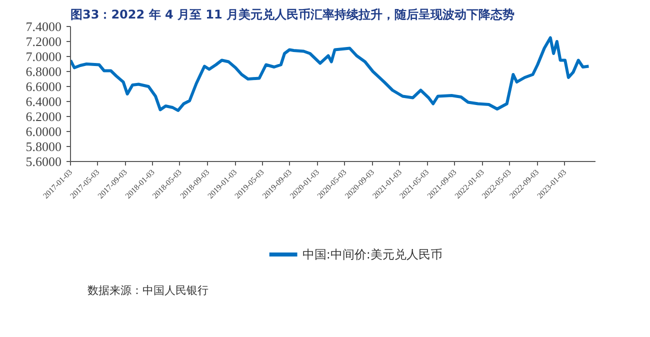  I want to click on y-tick-label: 7.0000, so click(44, 56).